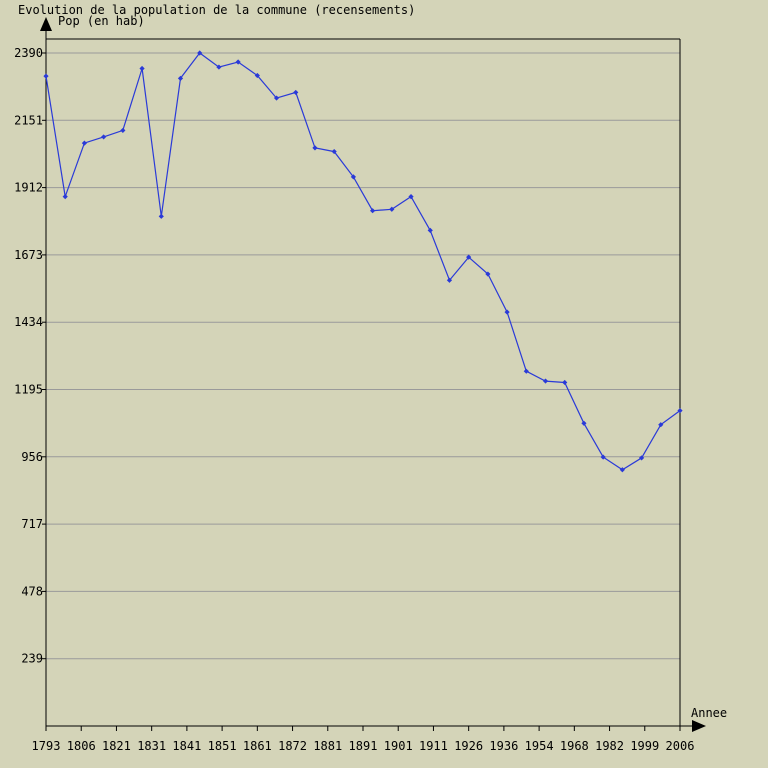 This screenshot has width=768, height=768. What do you see at coordinates (116, 746) in the screenshot?
I see `x-tick-label: 1821` at bounding box center [116, 746].